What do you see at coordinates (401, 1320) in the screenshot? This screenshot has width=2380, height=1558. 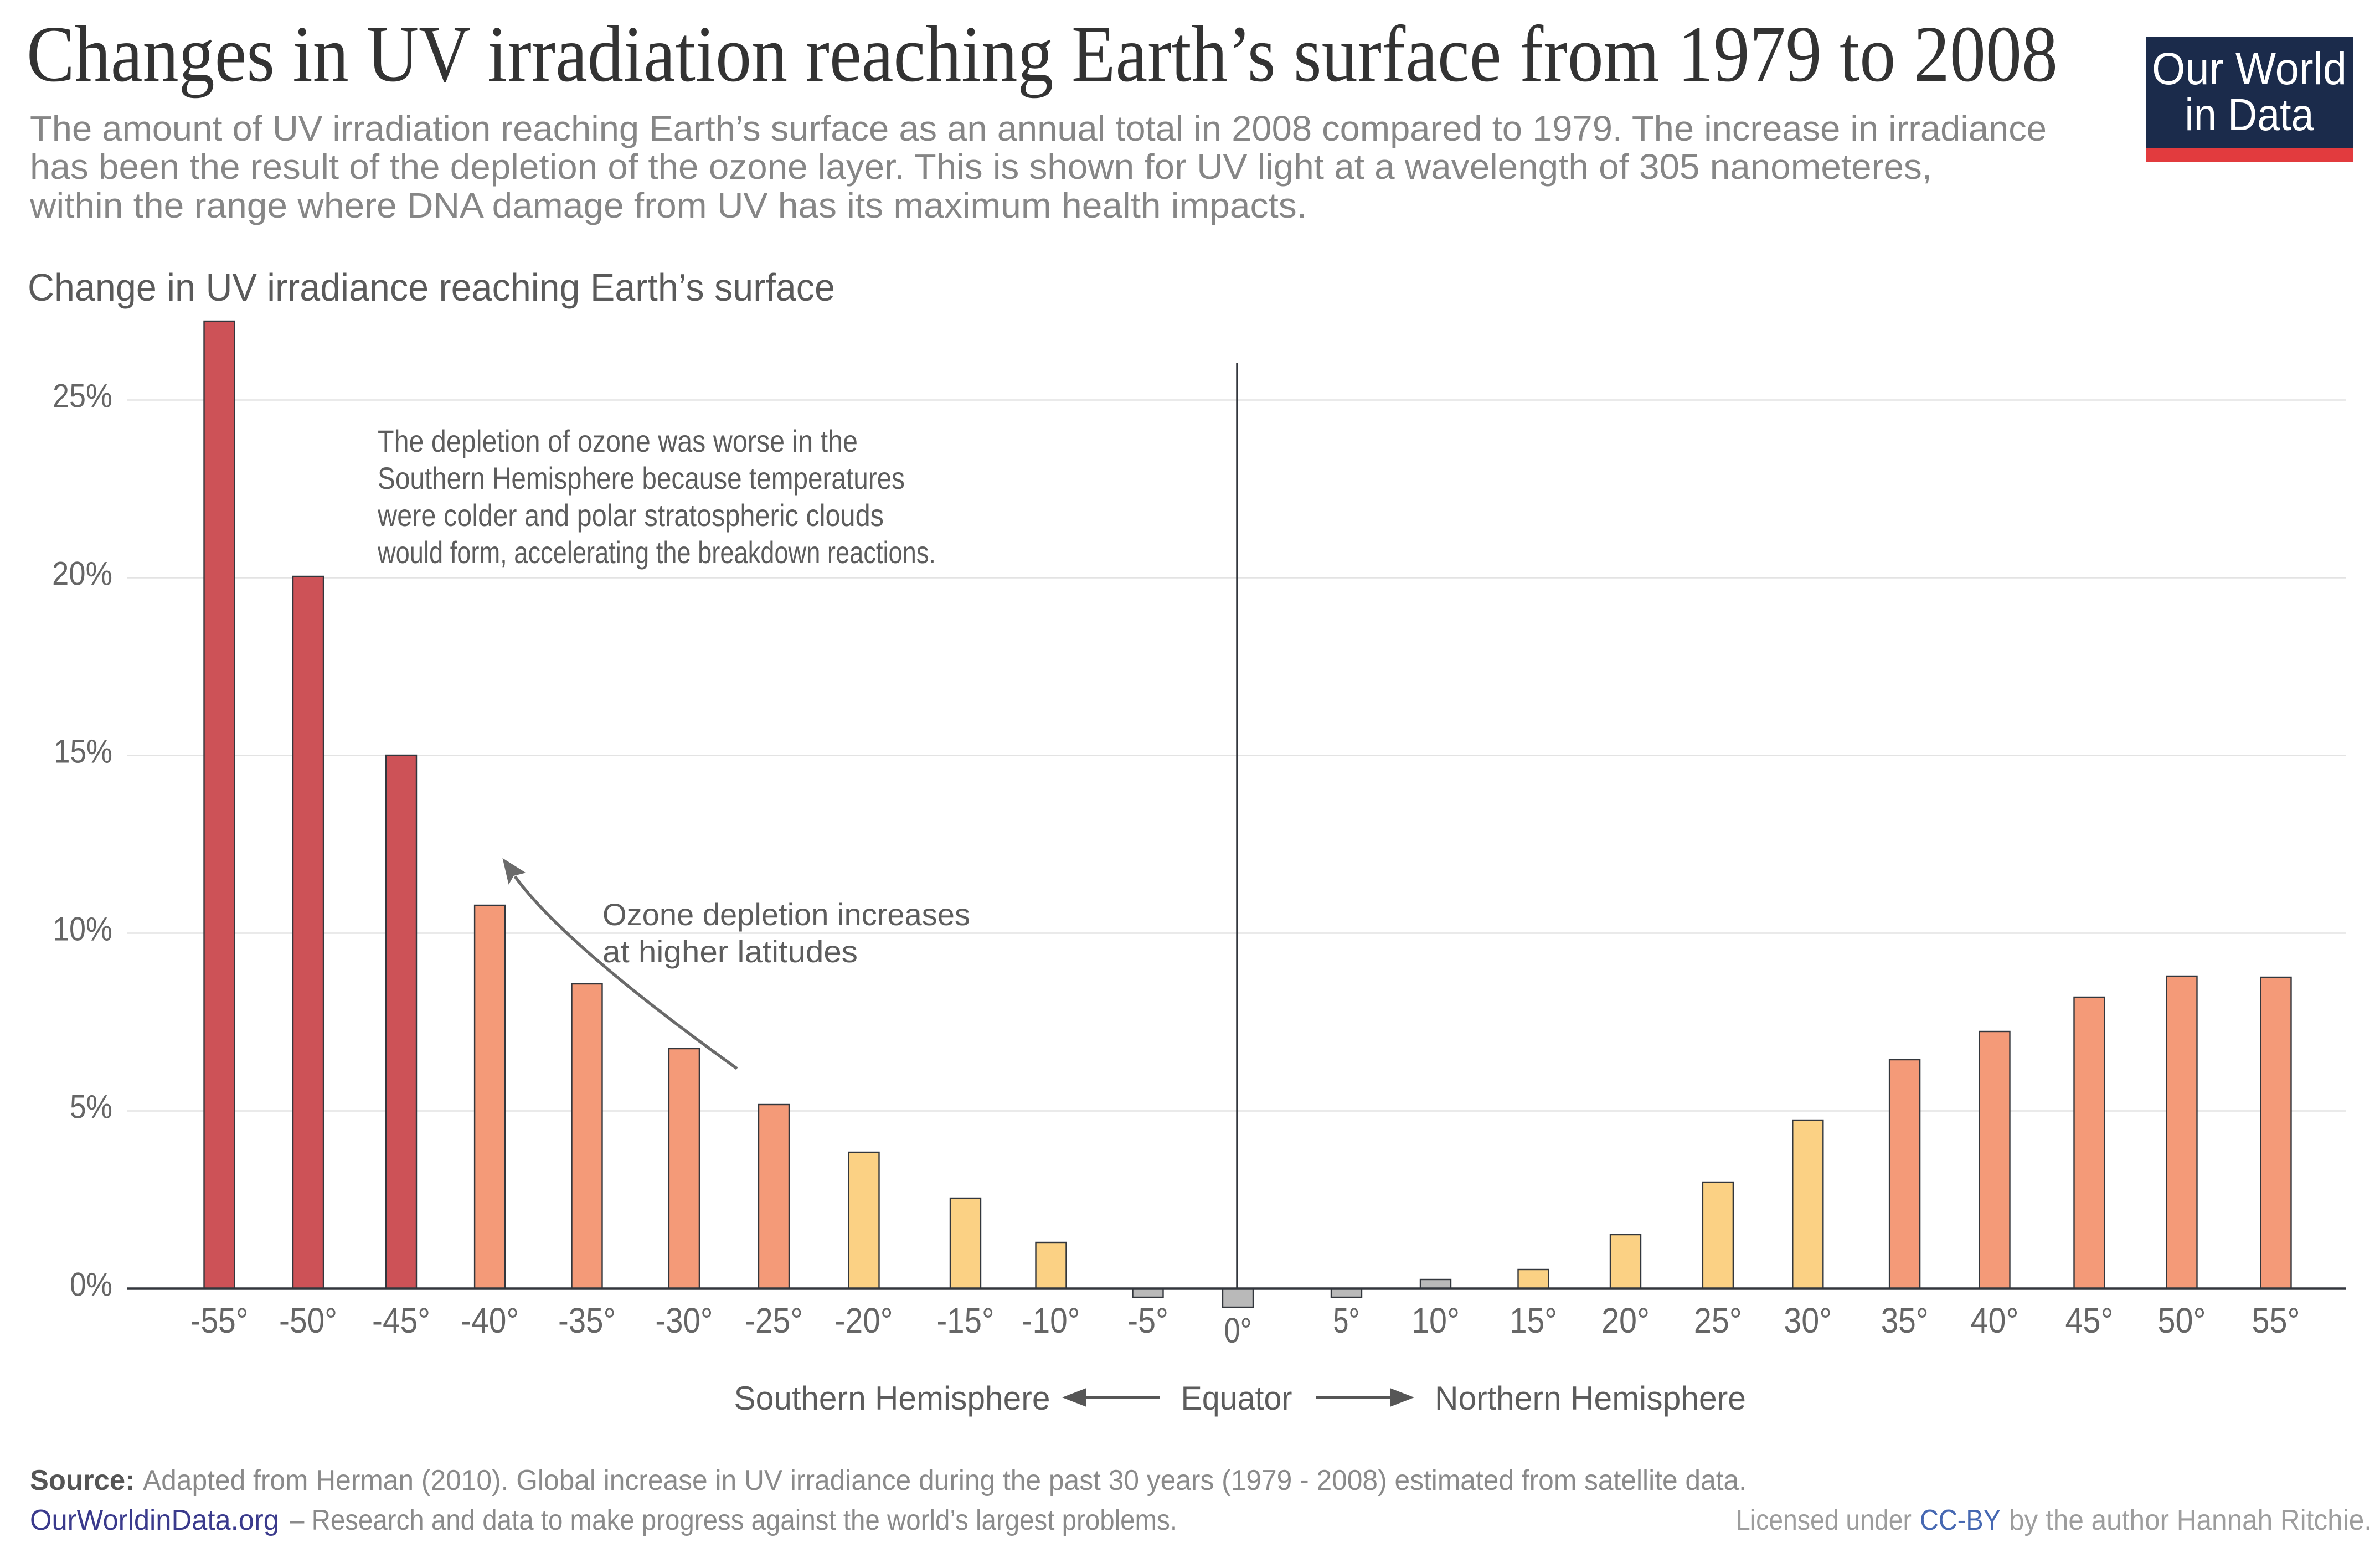 I see `svg-text: -45°` at bounding box center [401, 1320].